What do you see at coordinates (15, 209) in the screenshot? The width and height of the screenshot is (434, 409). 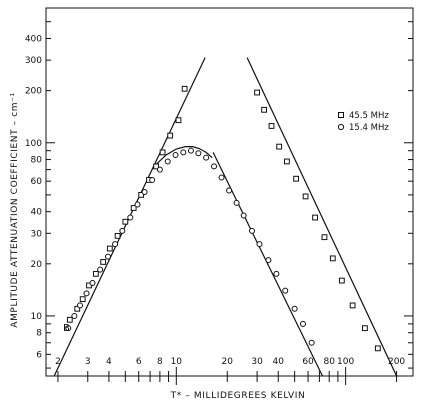 I see `y-axis-title: AMPLITUDE ATTENUATION COEFFICIENT – cm⁻¹` at bounding box center [15, 209].